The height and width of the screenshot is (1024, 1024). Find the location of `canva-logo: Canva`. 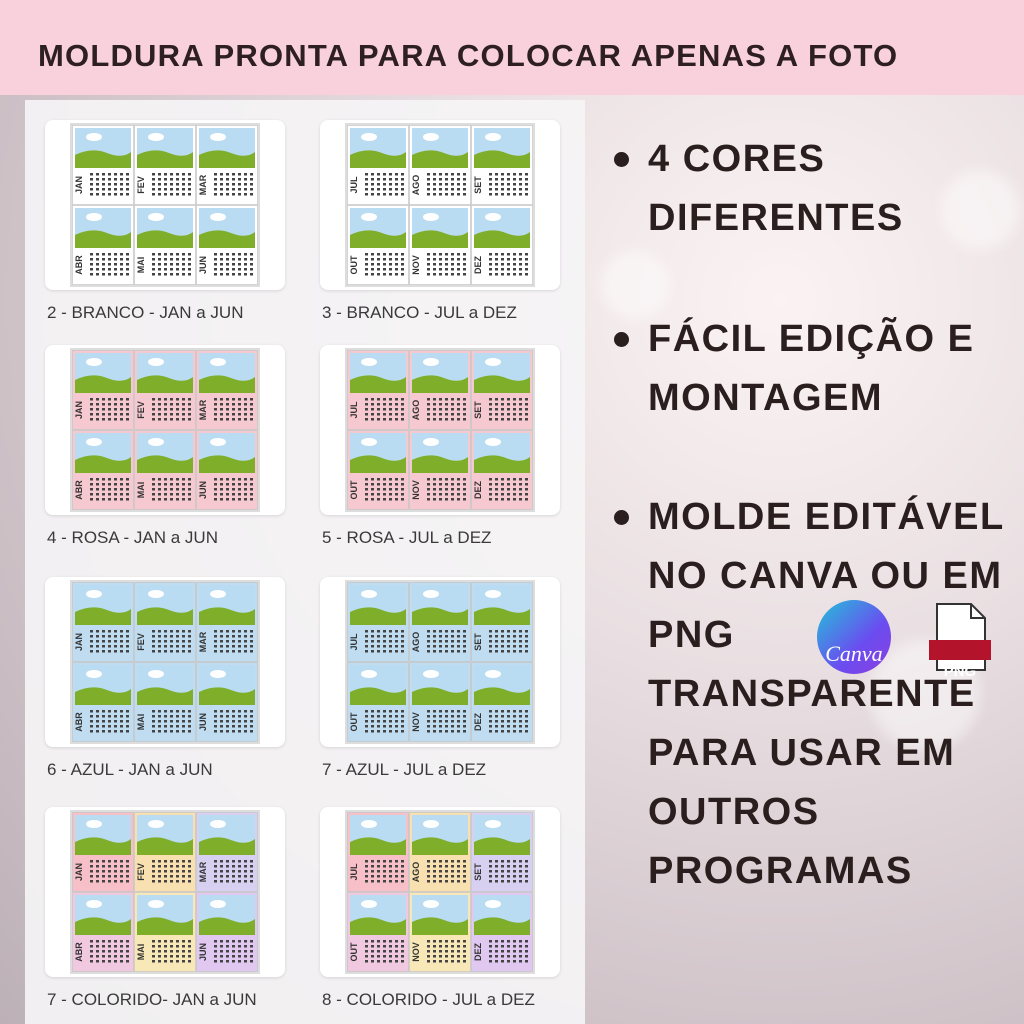

canva-logo: Canva is located at coordinates (853, 636).